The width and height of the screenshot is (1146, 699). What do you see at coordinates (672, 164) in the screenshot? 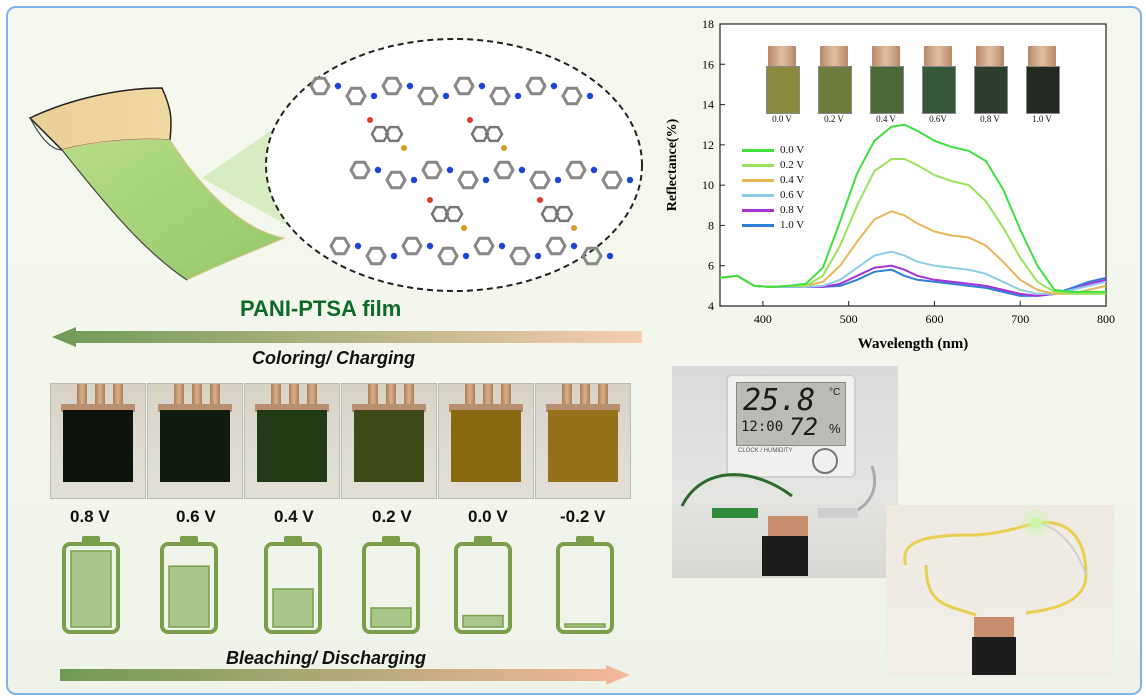
I see `y-axis-label: Reflectance(%)` at bounding box center [672, 164].